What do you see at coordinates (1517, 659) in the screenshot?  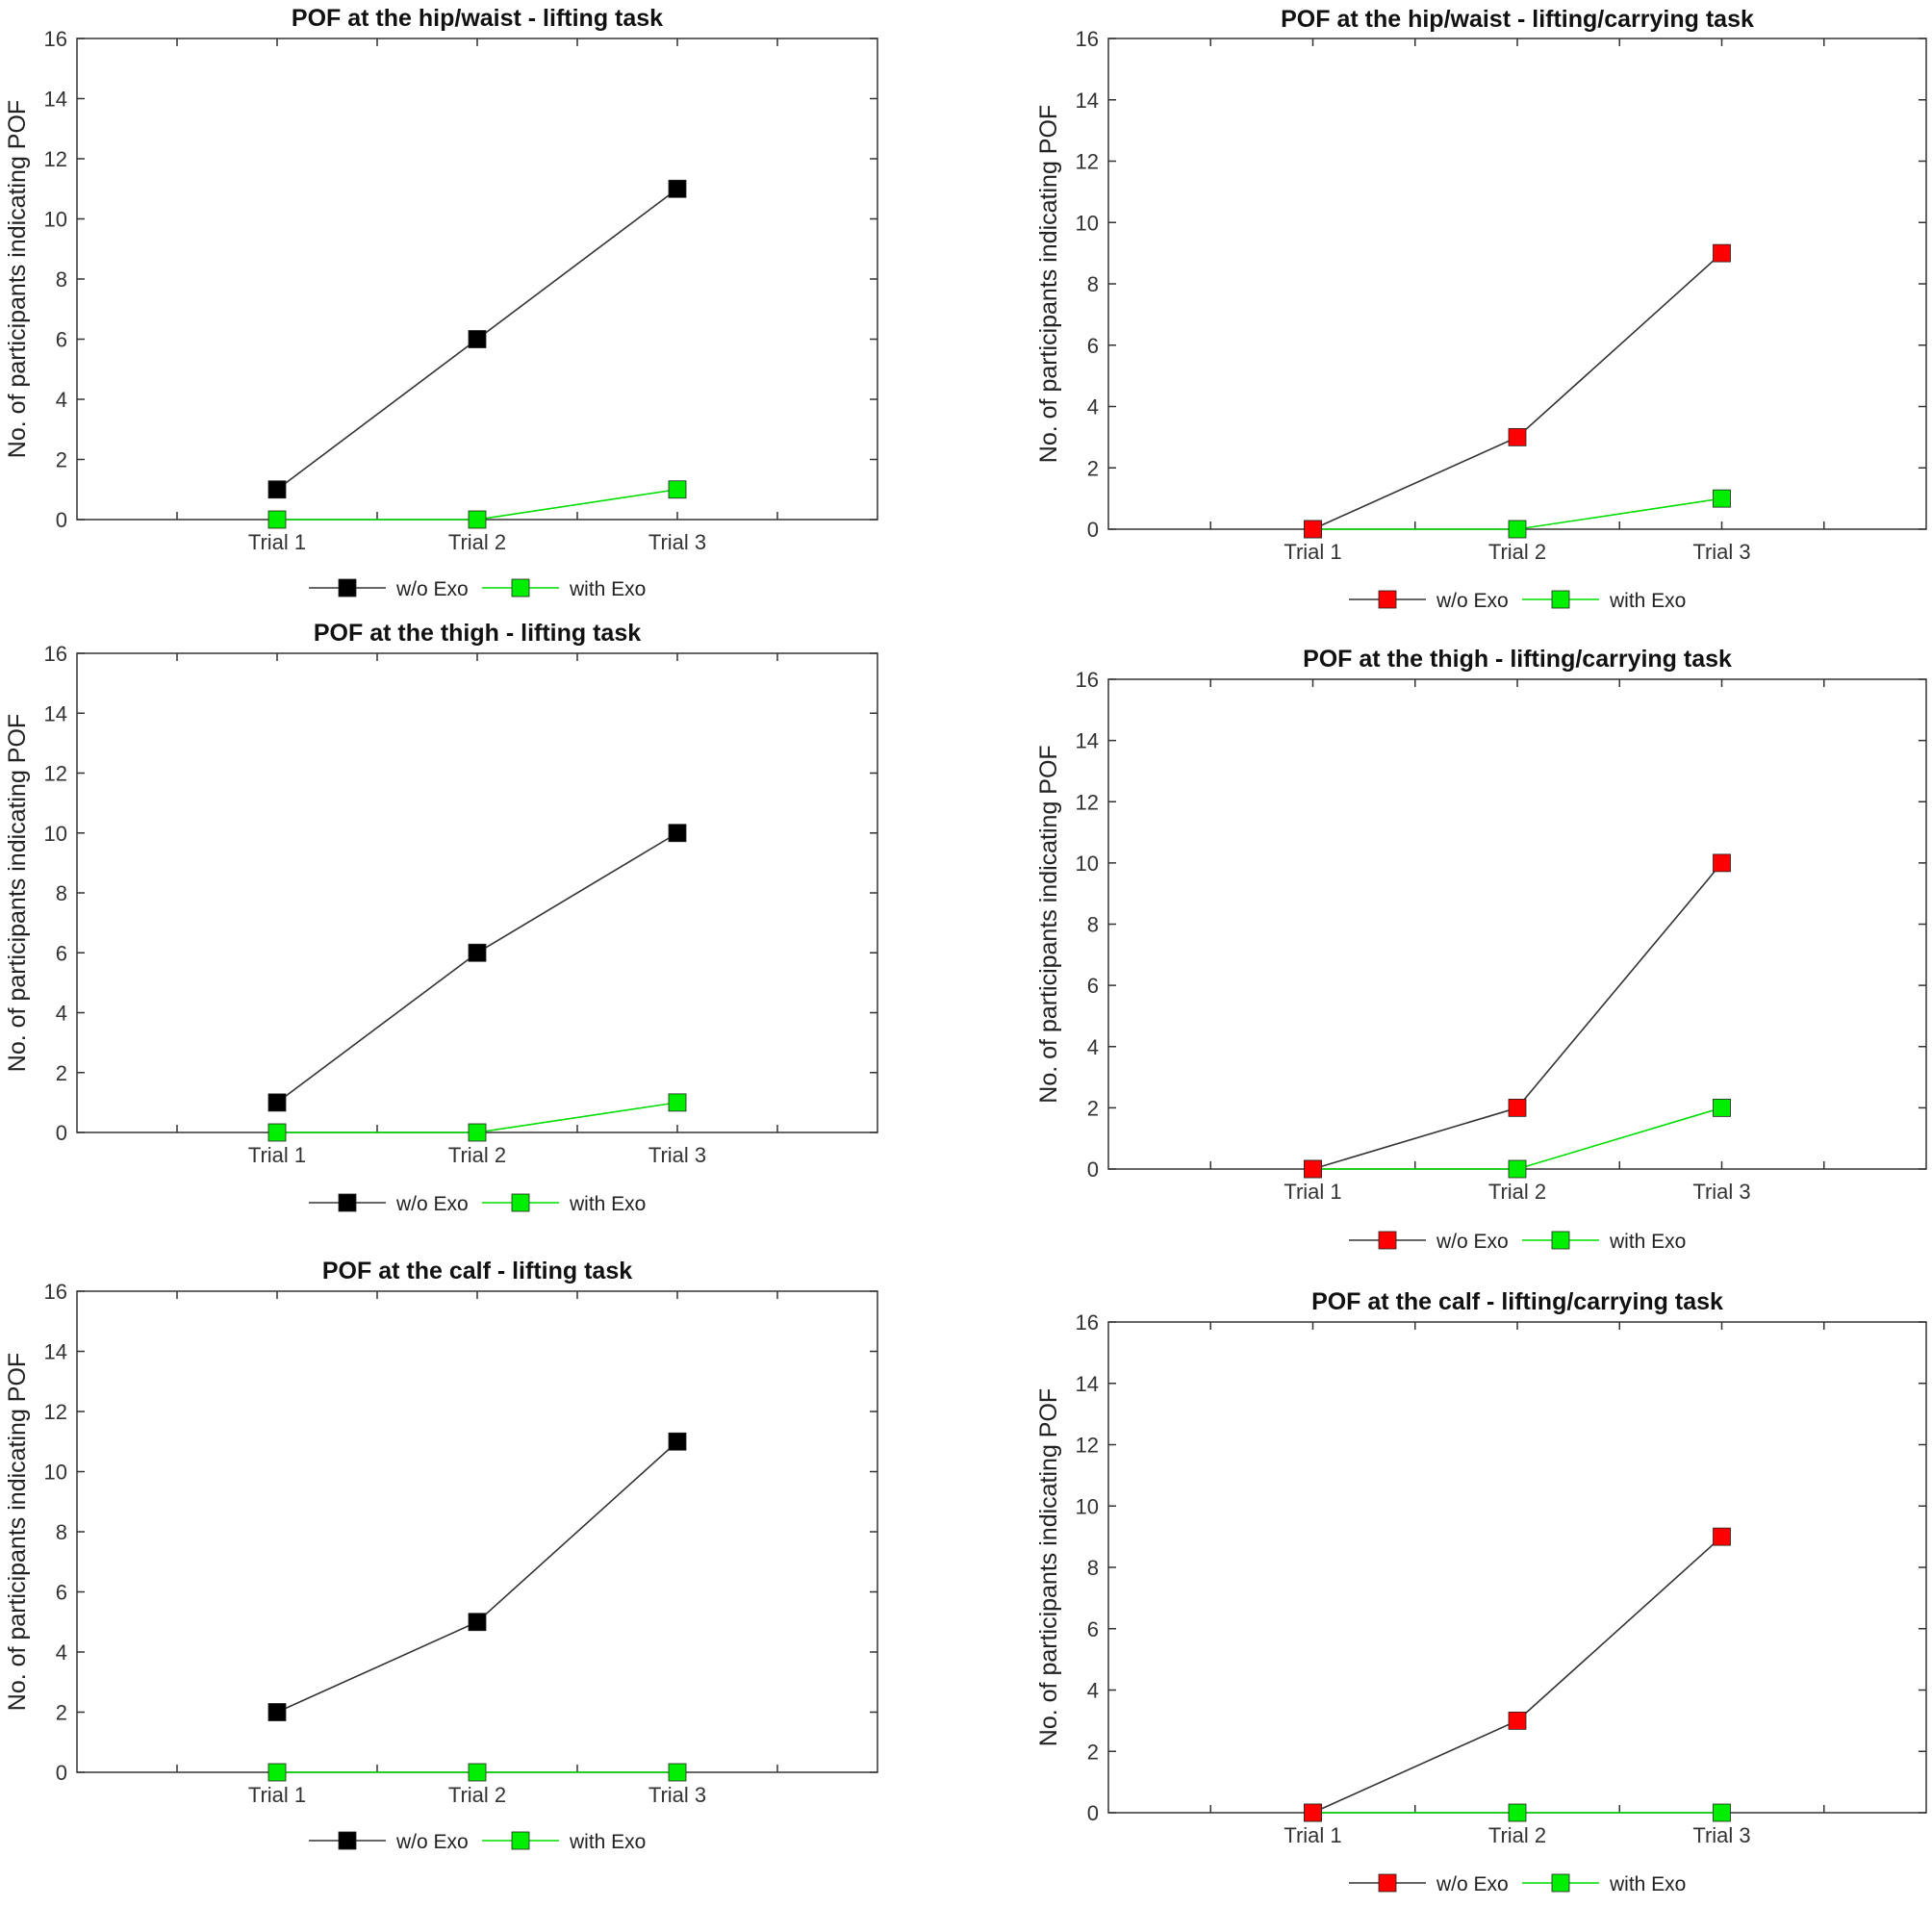 I see `chart-title: POF at the thigh - lifting/carrying task` at bounding box center [1517, 659].